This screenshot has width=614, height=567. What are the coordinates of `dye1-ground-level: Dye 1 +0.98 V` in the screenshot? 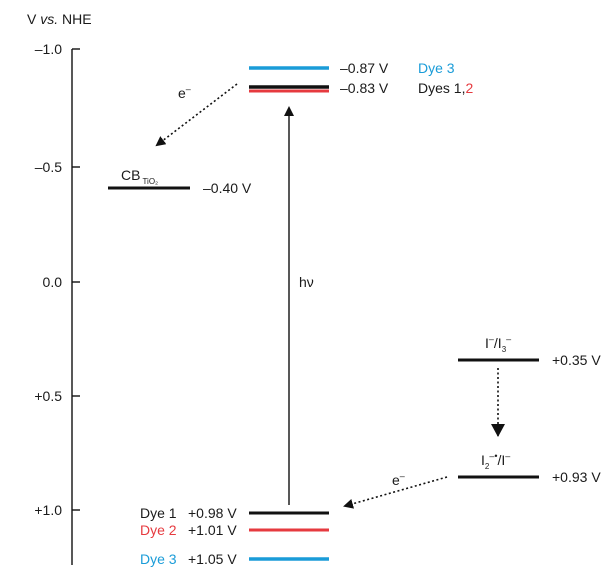 It's located at (234, 513).